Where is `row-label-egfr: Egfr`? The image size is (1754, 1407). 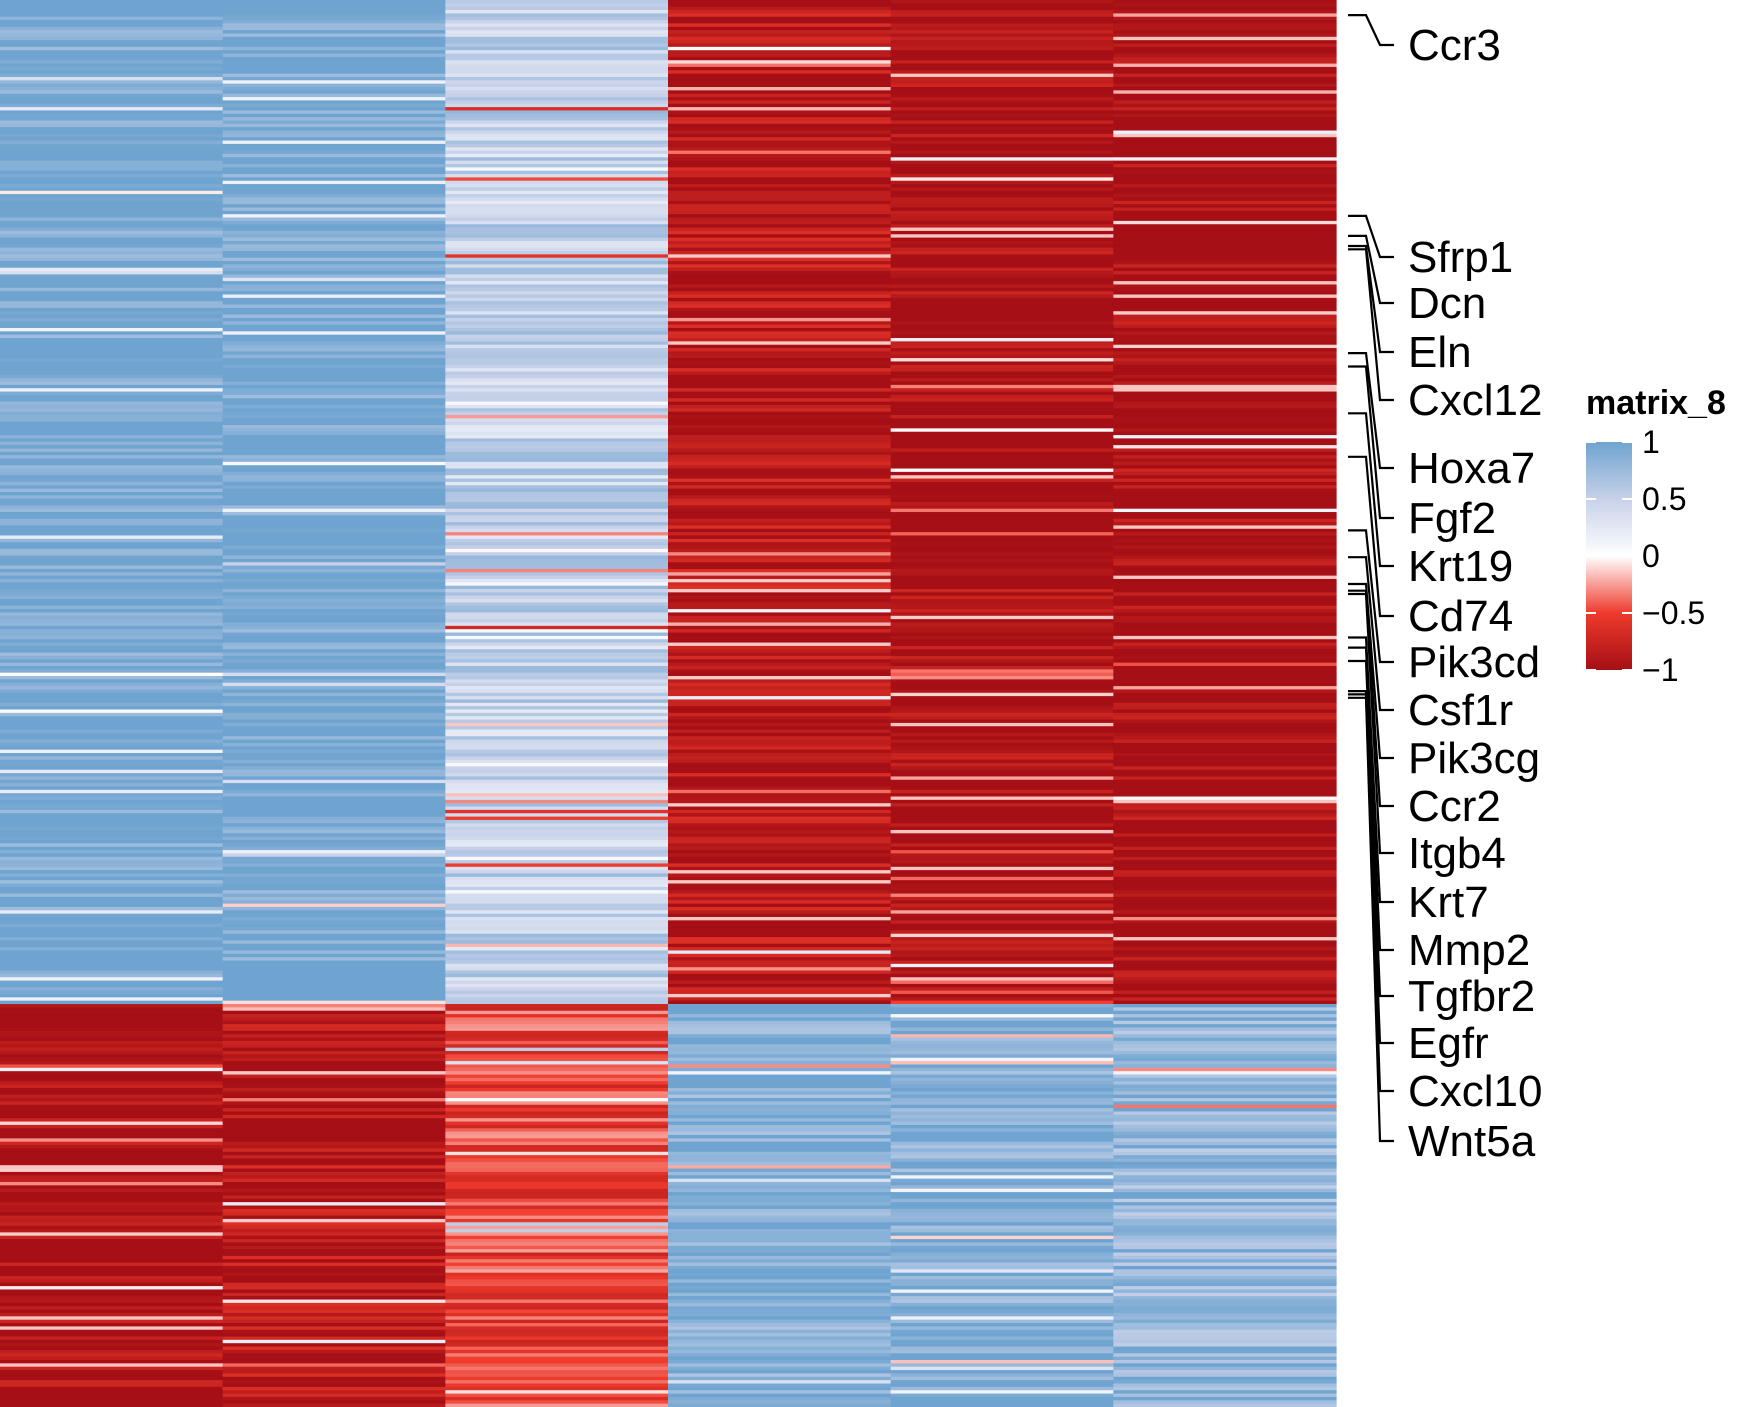
row-label-egfr: Egfr is located at coordinates (1448, 1043).